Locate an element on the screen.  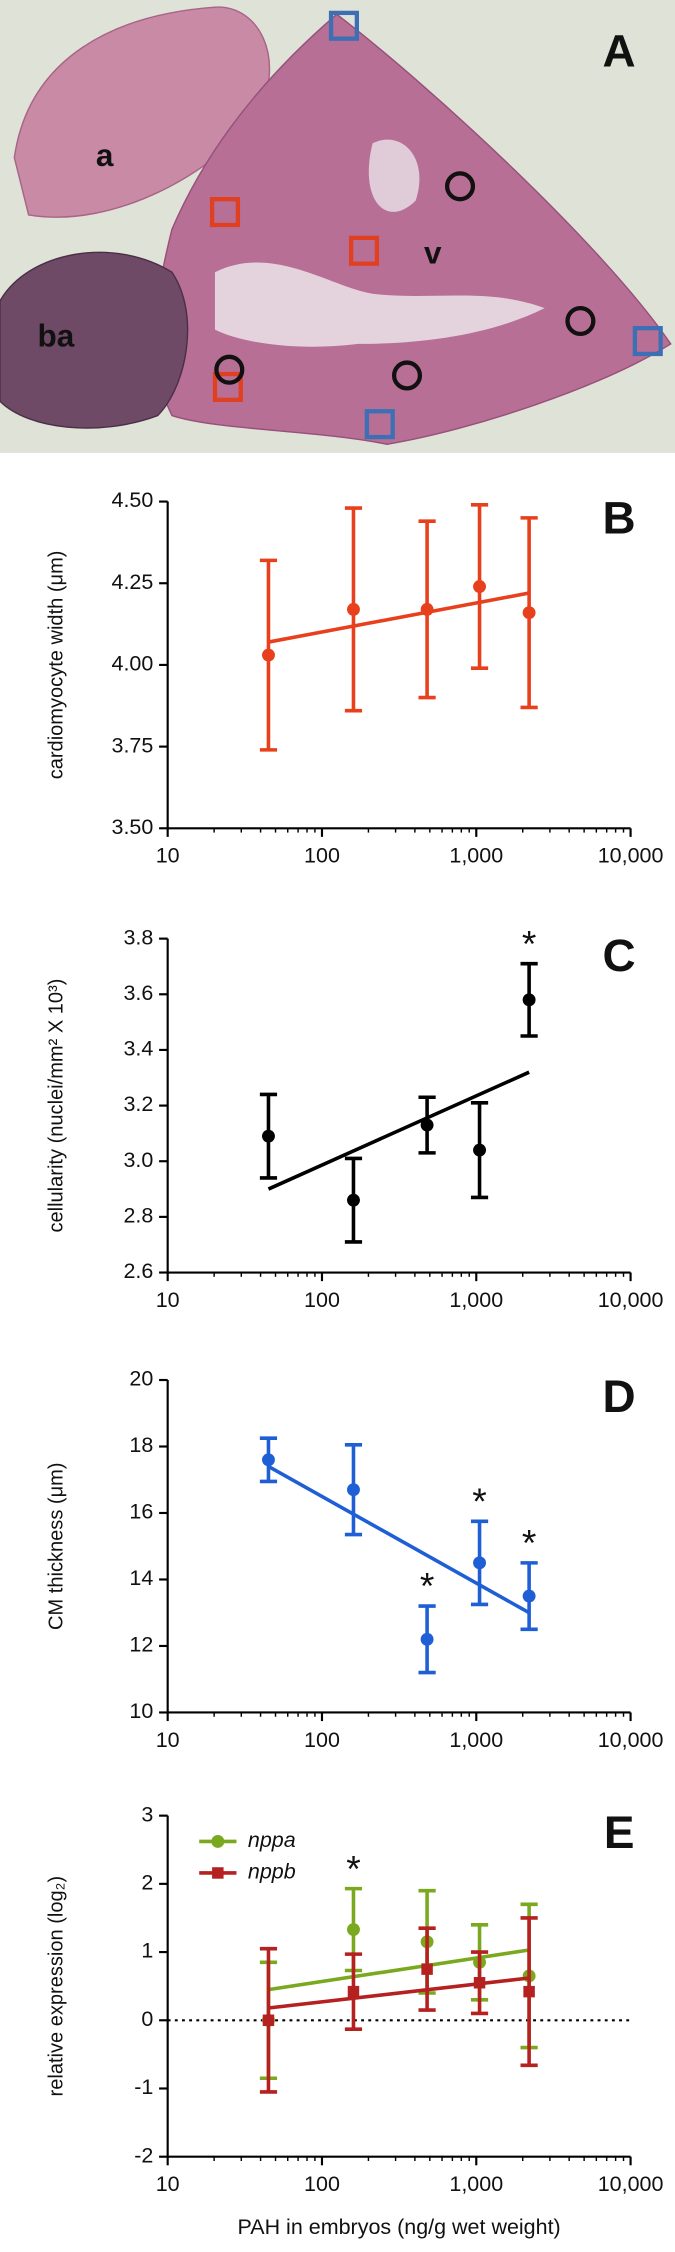
y-tick-label: 2.6 is located at coordinates (138, 1271).